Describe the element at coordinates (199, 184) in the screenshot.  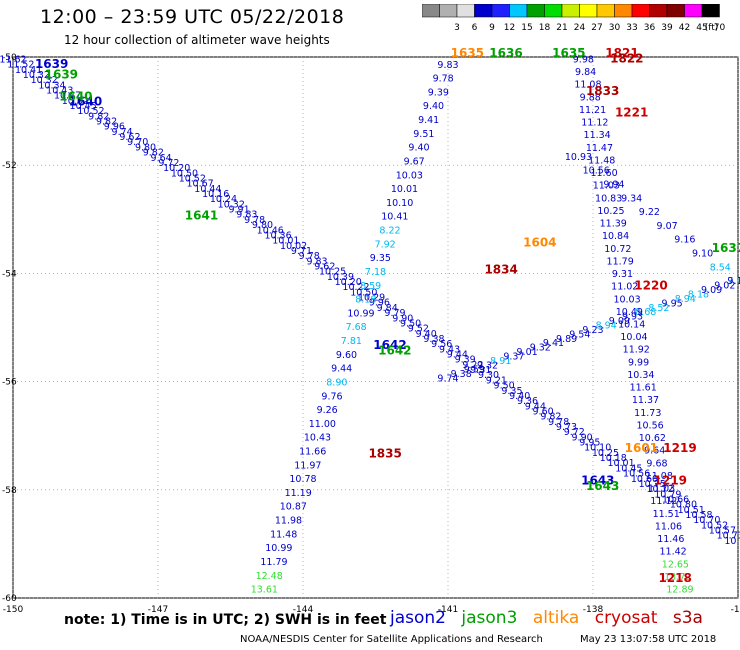
I see `swh-value-label: 10.67` at that location.